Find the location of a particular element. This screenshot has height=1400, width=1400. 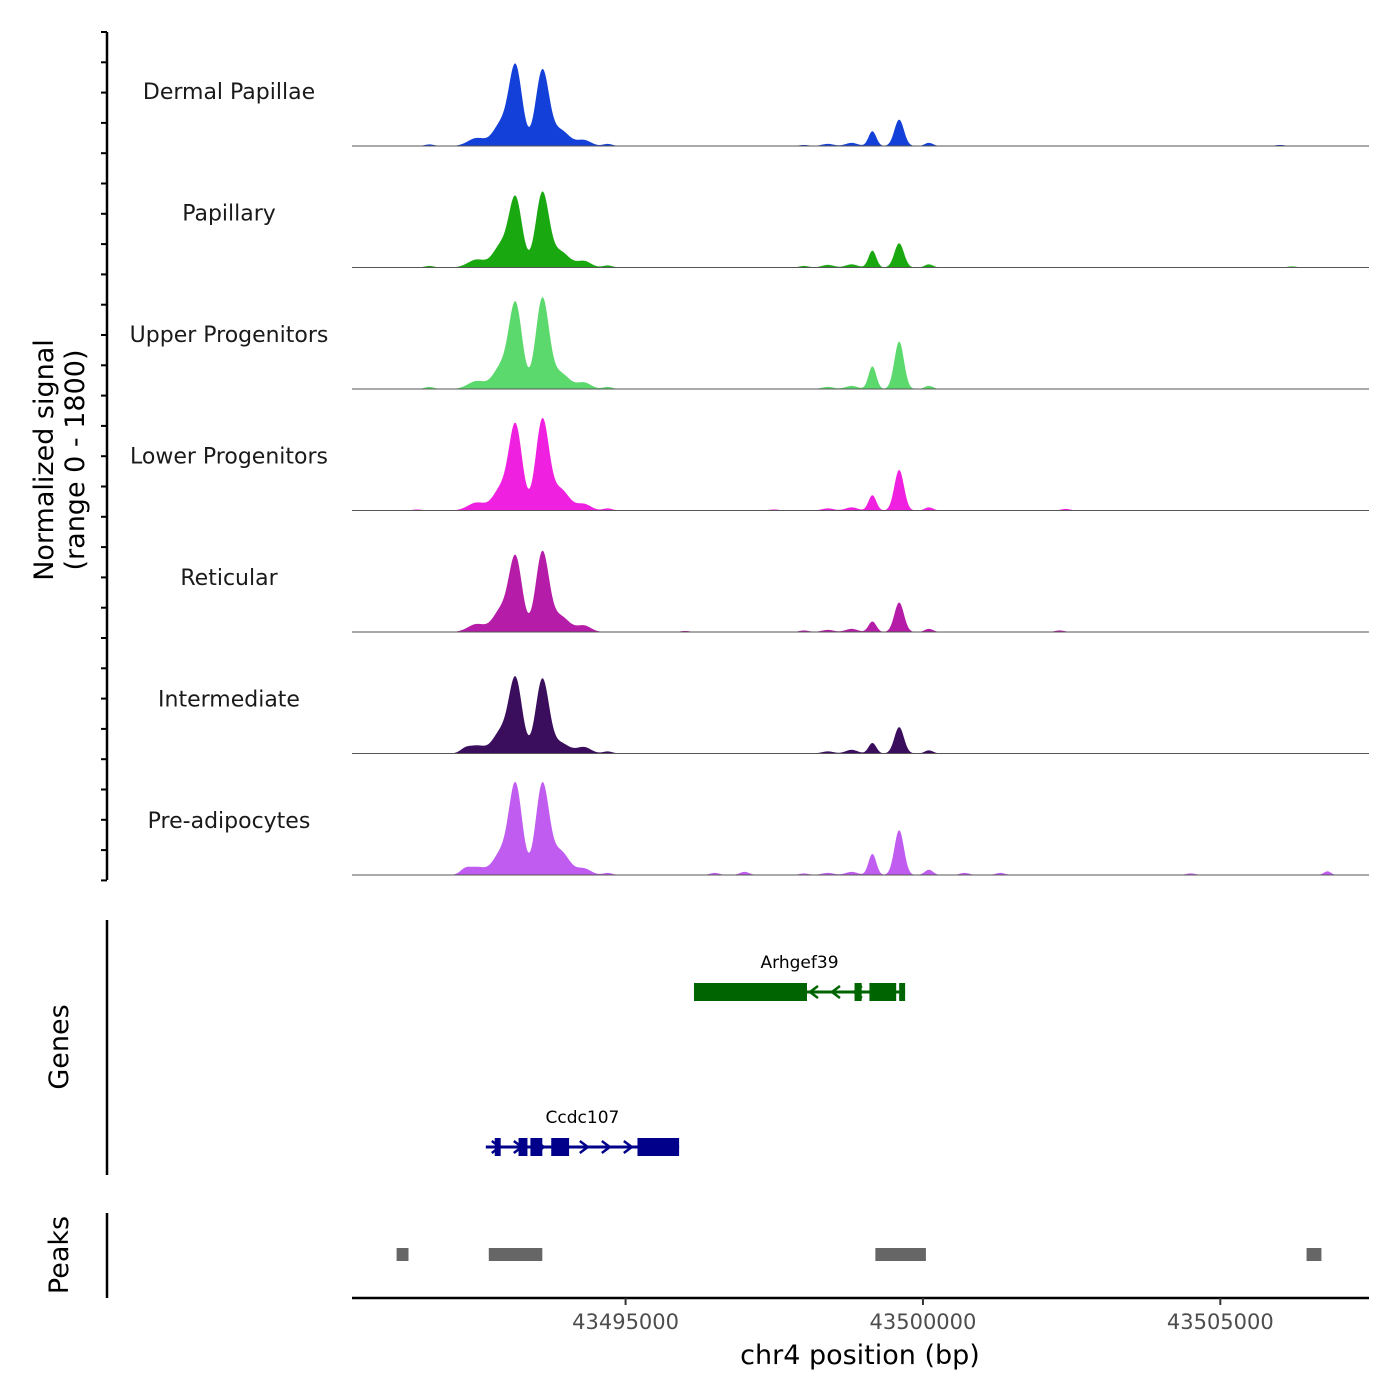

genes-panel-title: Genes is located at coordinates (59, 1046).